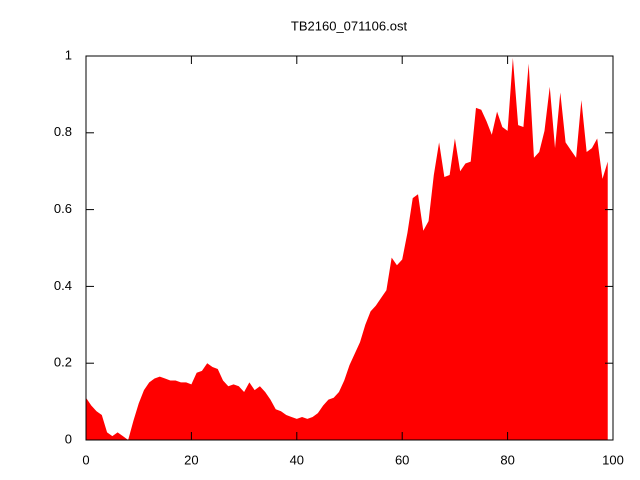  Describe the element at coordinates (613, 459) in the screenshot. I see `x-tick-label: 100` at that location.